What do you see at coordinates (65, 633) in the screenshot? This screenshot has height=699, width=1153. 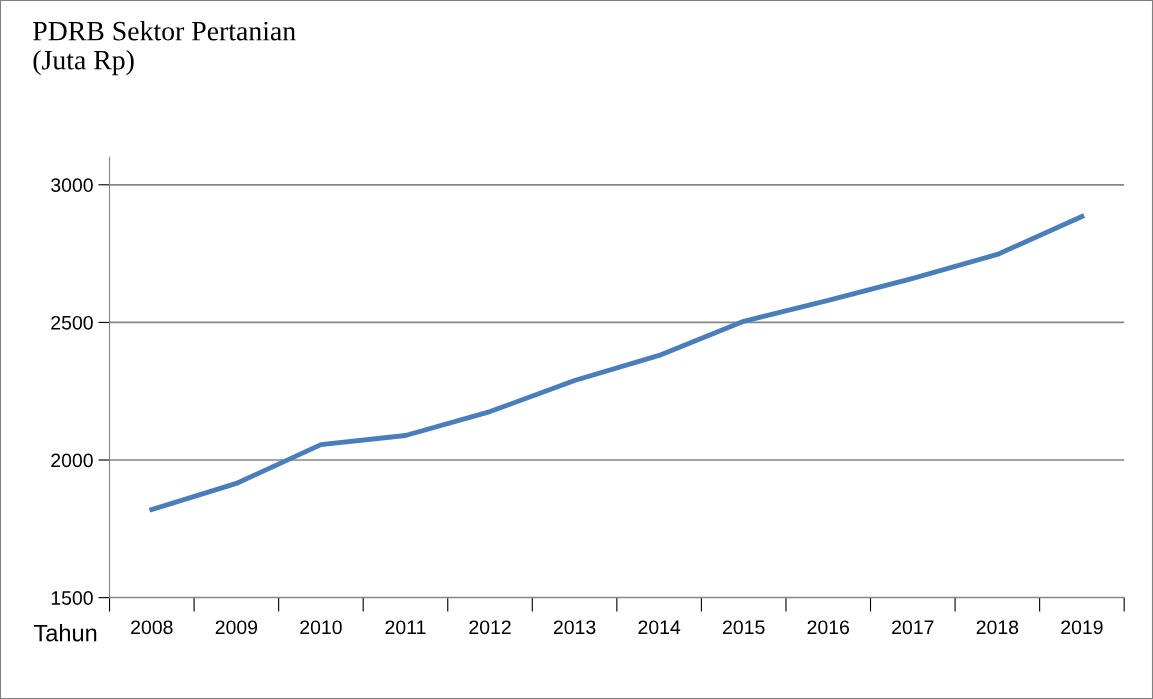 I see `x-axis-title: Tahun` at bounding box center [65, 633].